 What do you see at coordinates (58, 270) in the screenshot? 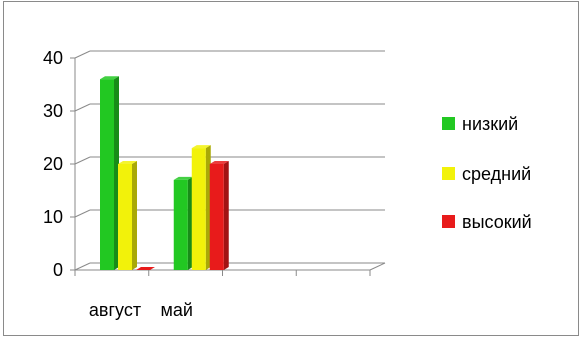
I see `y-tick-label: 0` at bounding box center [58, 270].